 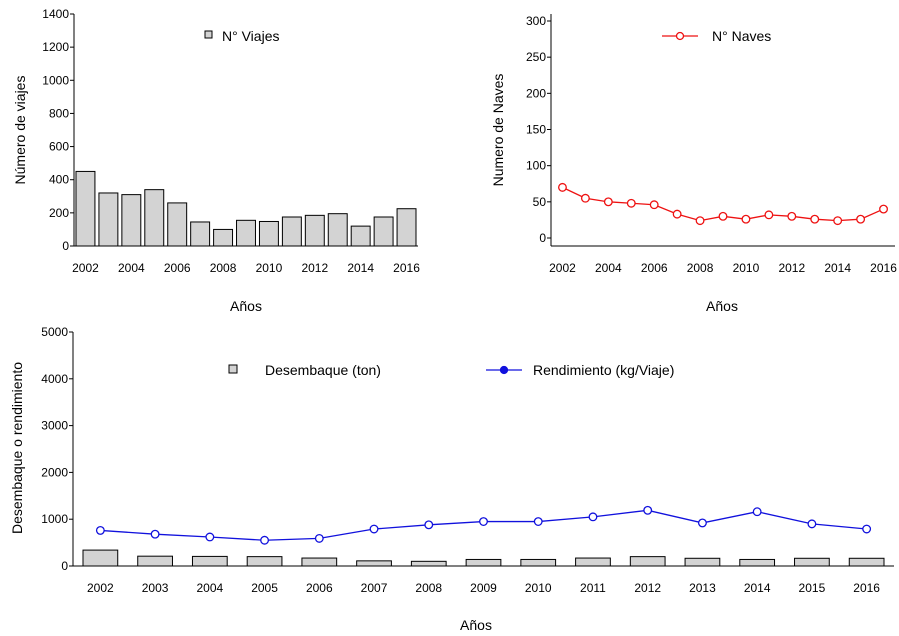 I want to click on naves-y-label: Numero de Naves, so click(x=498, y=130).